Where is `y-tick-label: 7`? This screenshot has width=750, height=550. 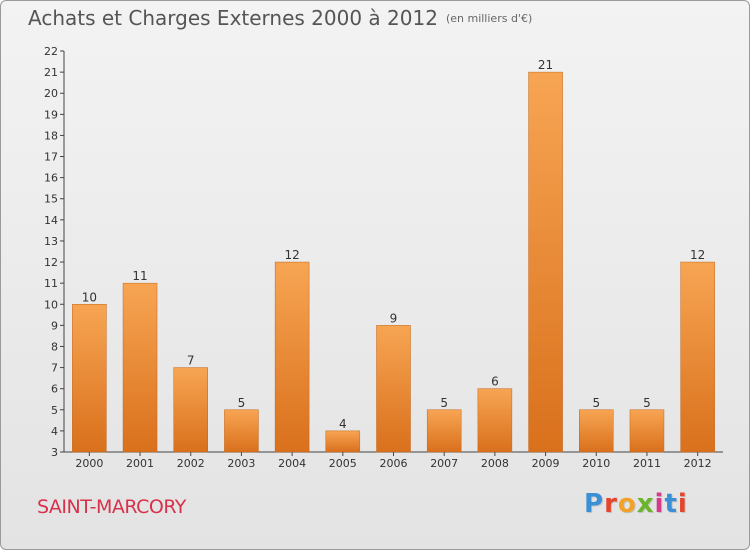 y-tick-label: 7 is located at coordinates (54, 368).